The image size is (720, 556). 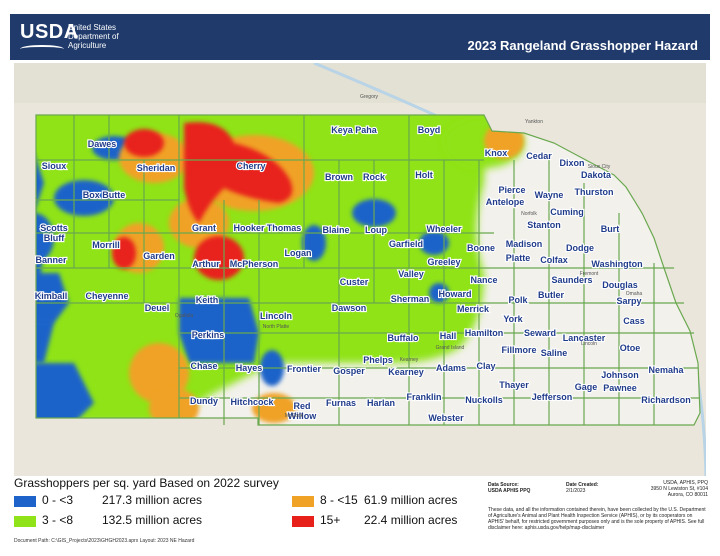 What do you see at coordinates (539, 156) in the screenshot?
I see `county-label-cedar: Cedar` at bounding box center [539, 156].